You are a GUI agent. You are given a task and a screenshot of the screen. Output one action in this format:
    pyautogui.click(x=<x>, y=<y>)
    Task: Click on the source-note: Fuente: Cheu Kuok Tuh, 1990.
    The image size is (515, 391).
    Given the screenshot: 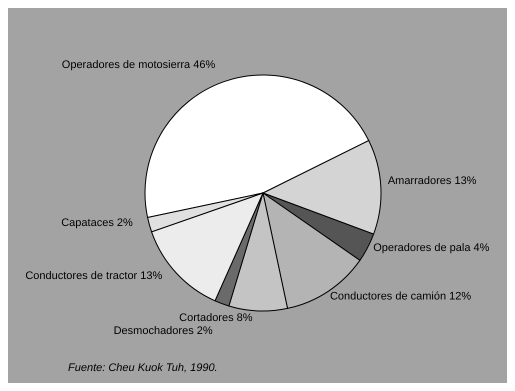 What is the action you would take?
    pyautogui.click(x=143, y=368)
    